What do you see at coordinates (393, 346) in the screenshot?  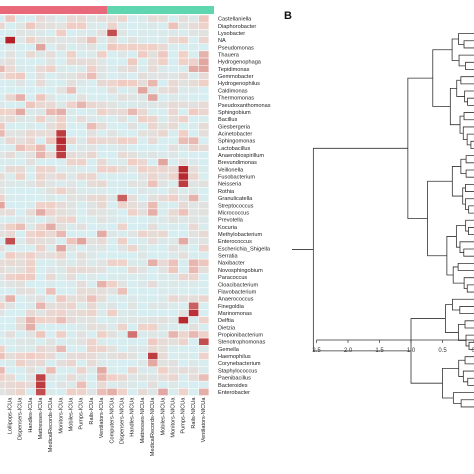 I see `dendrogram-distance-axis: 2.5 2.0 1.5 1.0 0.5 0.` at bounding box center [393, 346].